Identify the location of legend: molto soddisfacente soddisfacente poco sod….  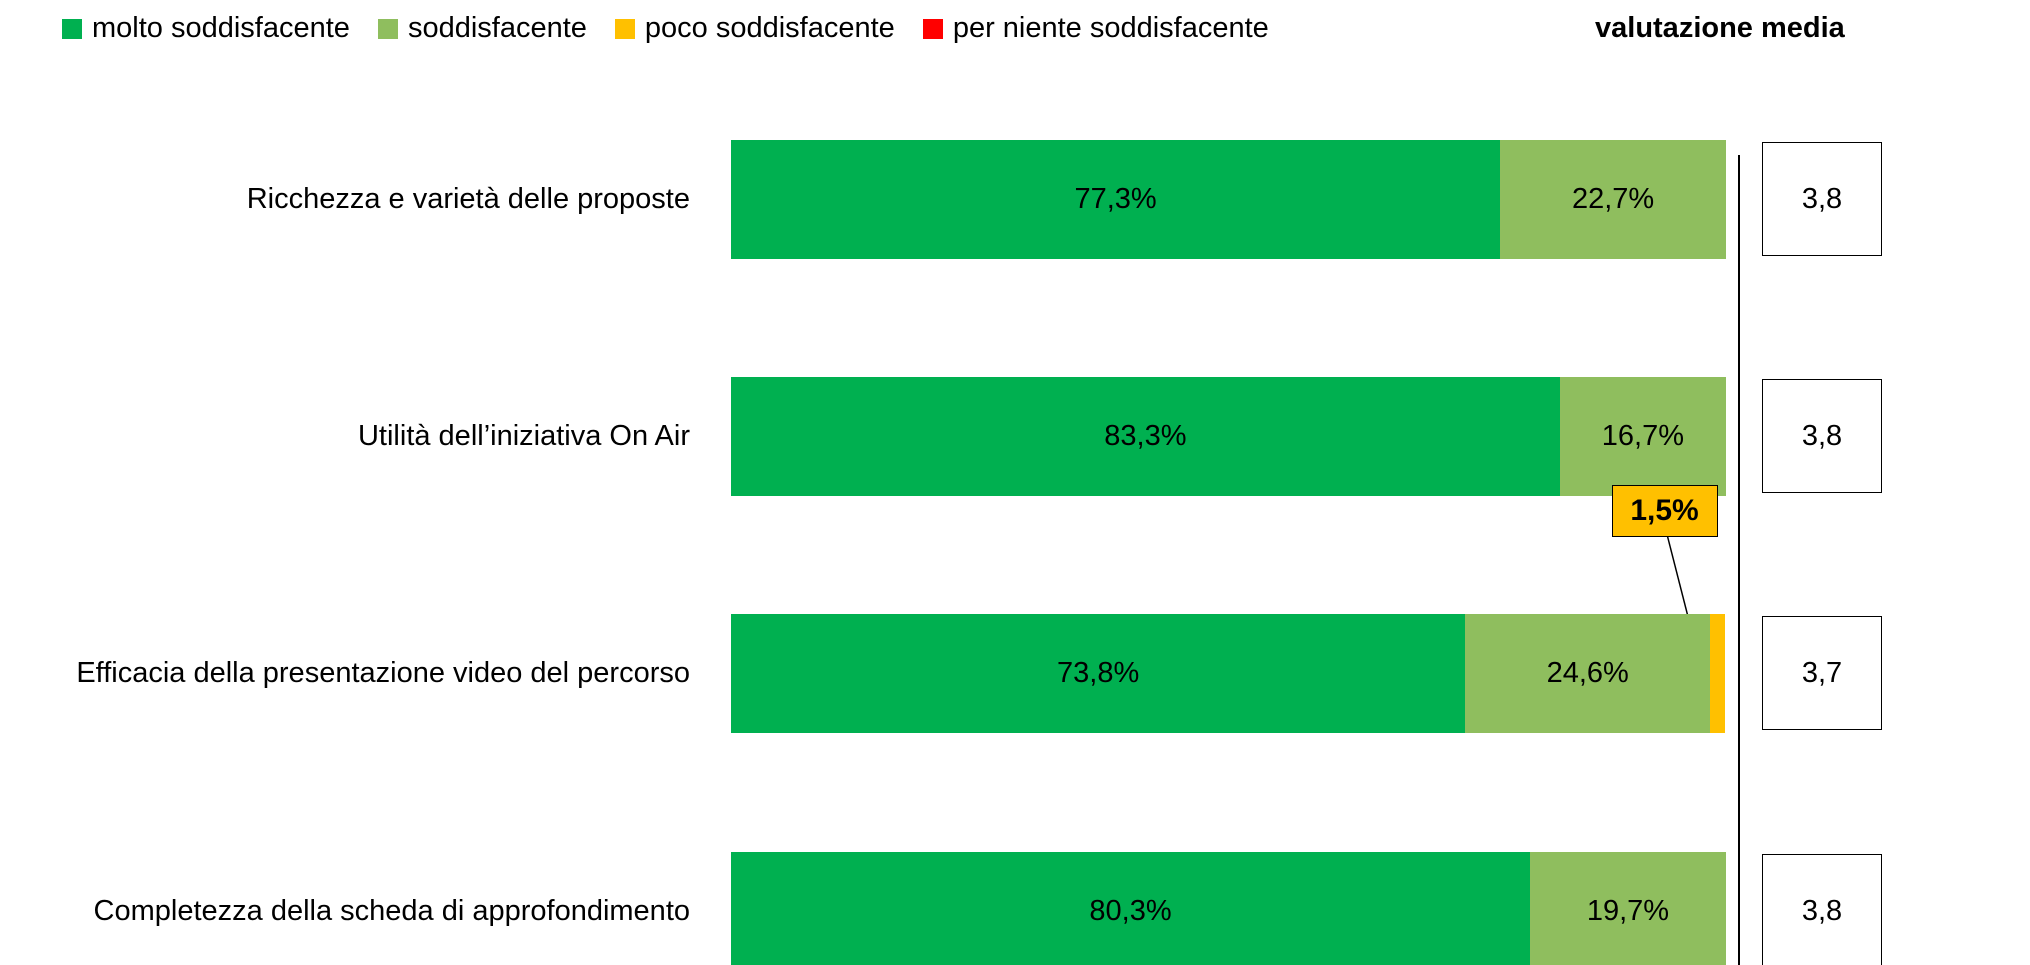
(679, 28).